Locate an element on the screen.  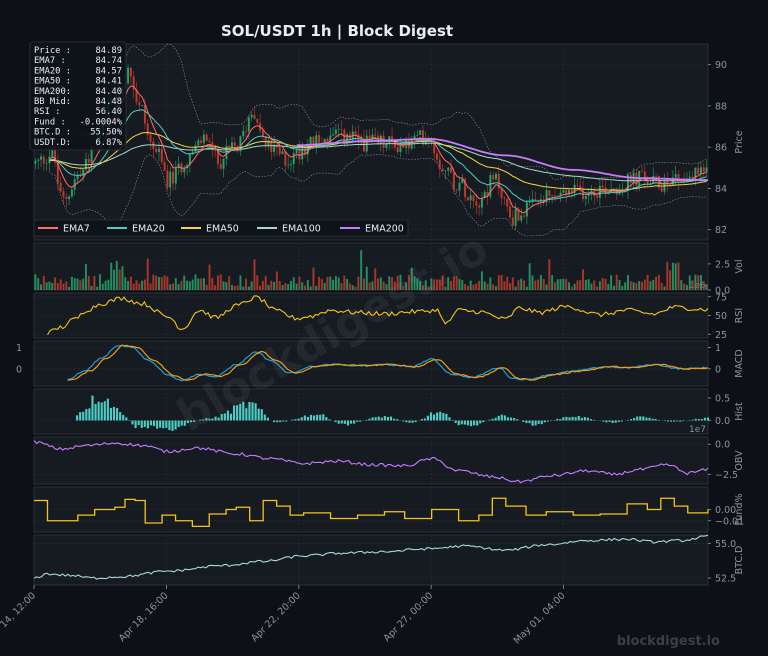
corner-watermark: blockdigest.io is located at coordinates (668, 641).